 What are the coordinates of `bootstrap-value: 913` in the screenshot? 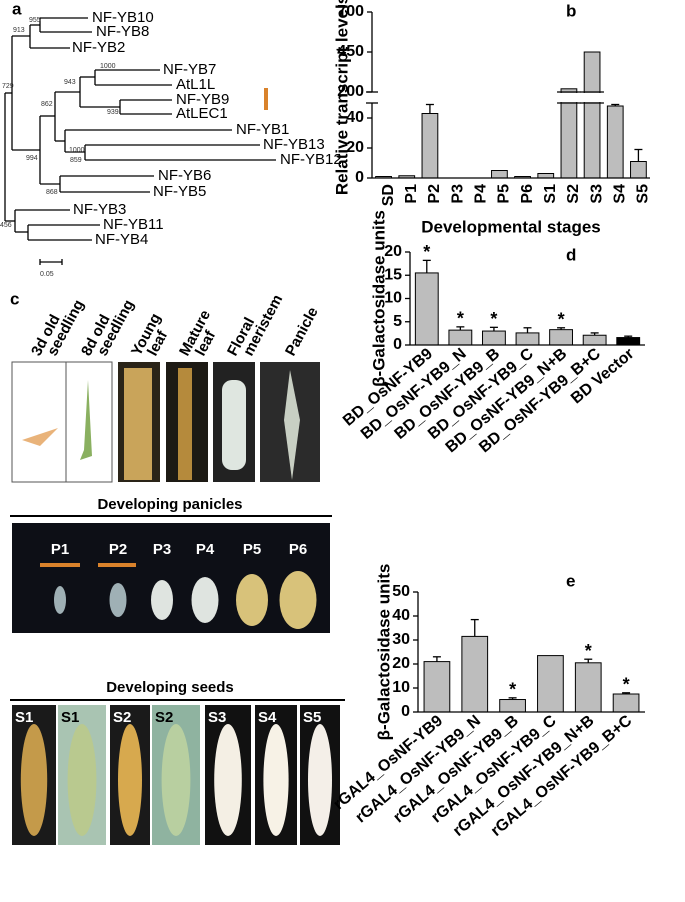 It's located at (19, 30).